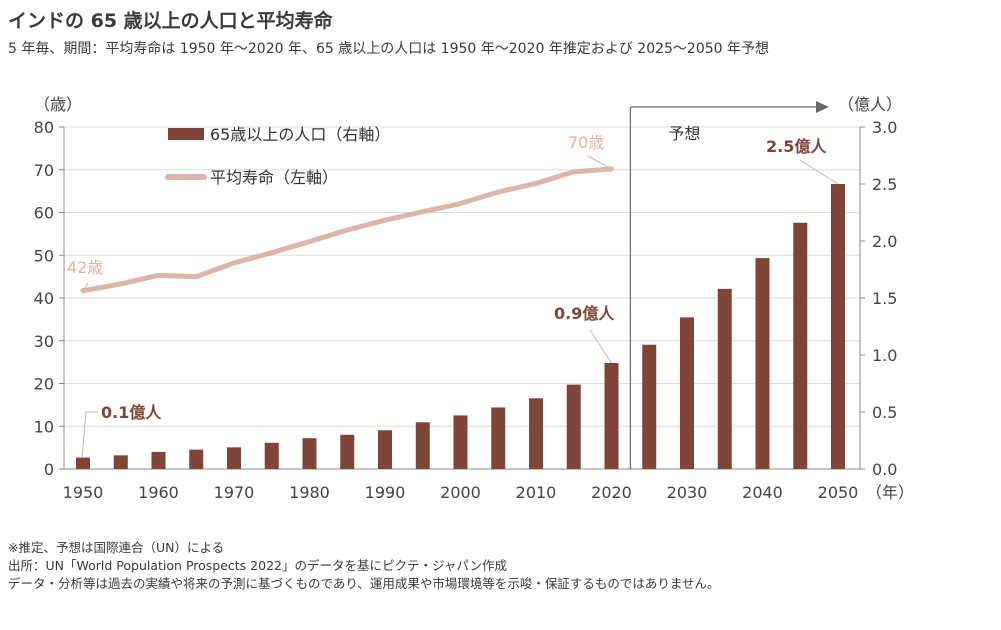 The image size is (1001, 630). What do you see at coordinates (599, 162) in the screenshot?
I see `annotation-life-2020-leader` at bounding box center [599, 162].